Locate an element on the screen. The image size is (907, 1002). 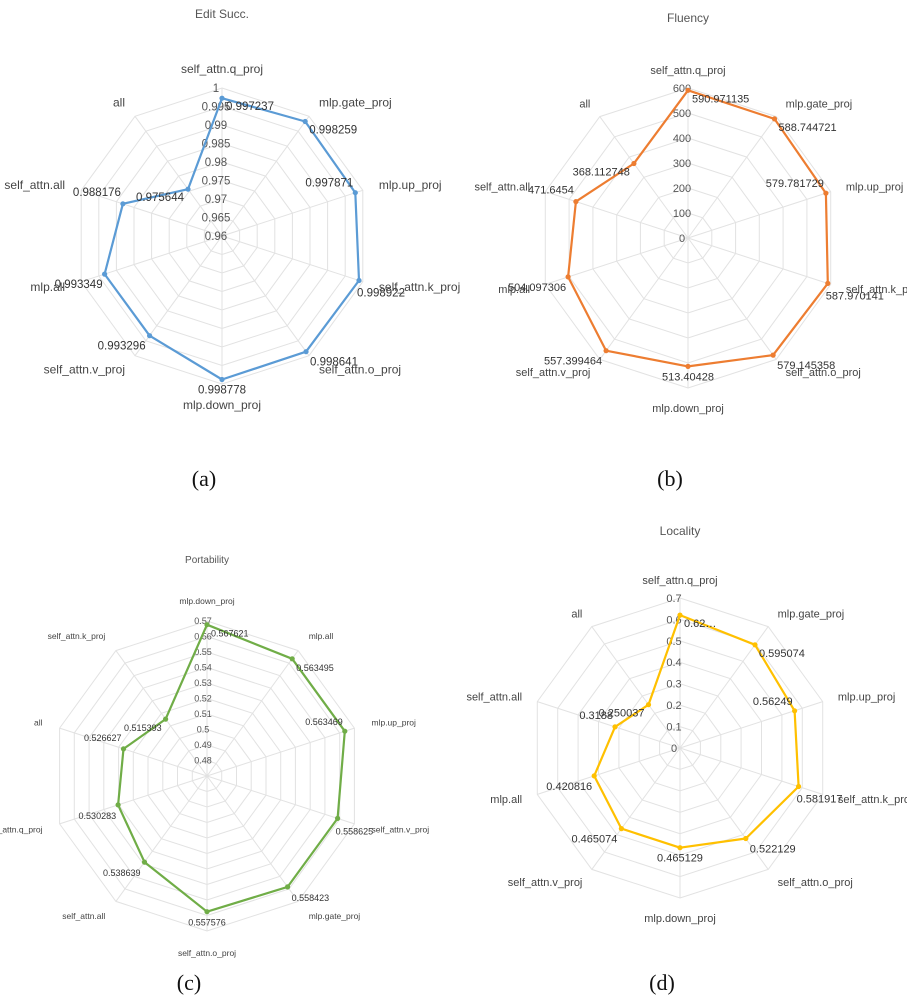
data-label: 557.399464 is located at coordinates (573, 362).